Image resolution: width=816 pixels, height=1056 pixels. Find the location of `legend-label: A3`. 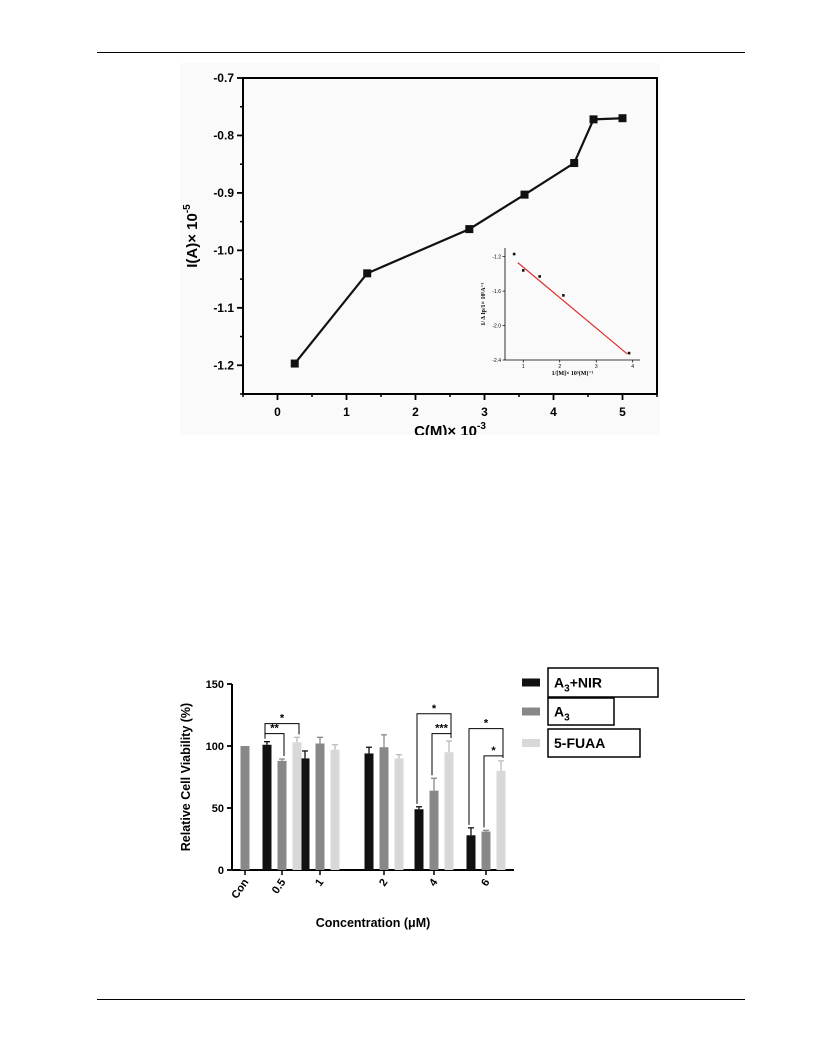

legend-label: A3 is located at coordinates (562, 714).